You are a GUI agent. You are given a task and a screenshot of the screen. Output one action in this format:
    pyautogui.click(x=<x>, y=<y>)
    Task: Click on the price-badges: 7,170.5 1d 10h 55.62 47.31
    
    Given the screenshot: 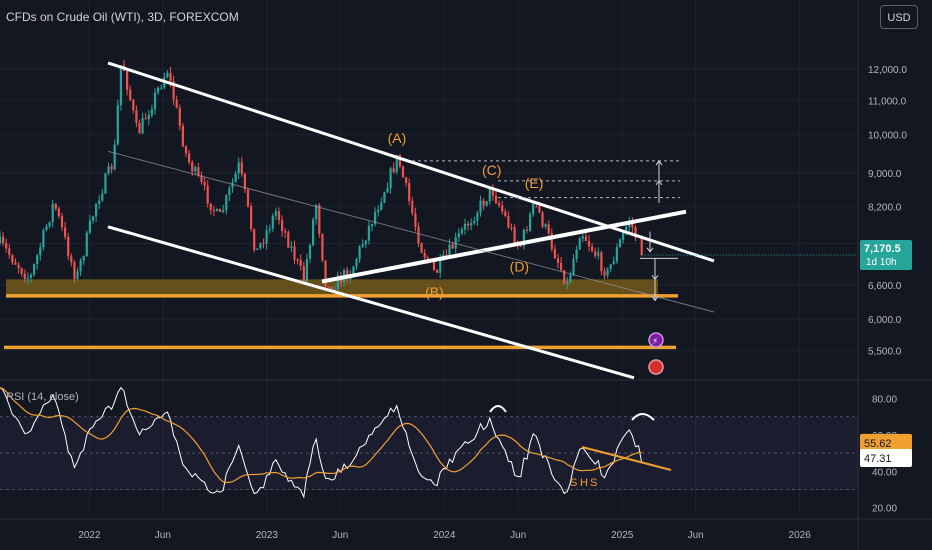 What is the action you would take?
    pyautogui.click(x=776, y=354)
    